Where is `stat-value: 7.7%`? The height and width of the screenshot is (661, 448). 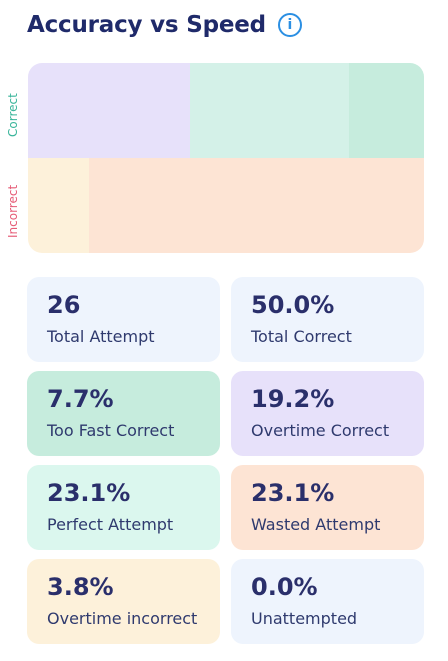 stat-value: 7.7% is located at coordinates (80, 399).